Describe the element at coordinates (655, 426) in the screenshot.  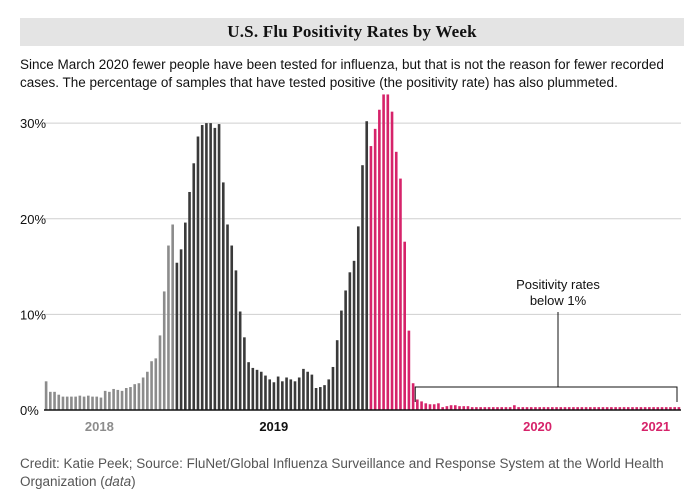
I see `x-tick-label: 2021` at that location.